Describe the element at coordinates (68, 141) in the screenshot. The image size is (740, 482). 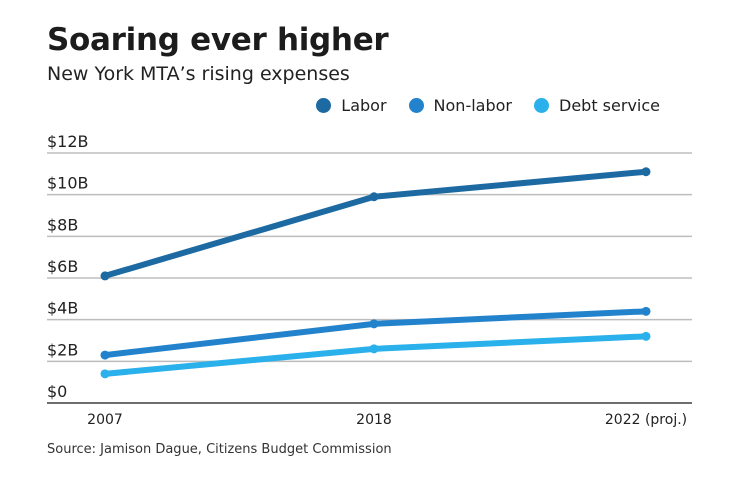
I see `y-tick-label: $12B` at that location.